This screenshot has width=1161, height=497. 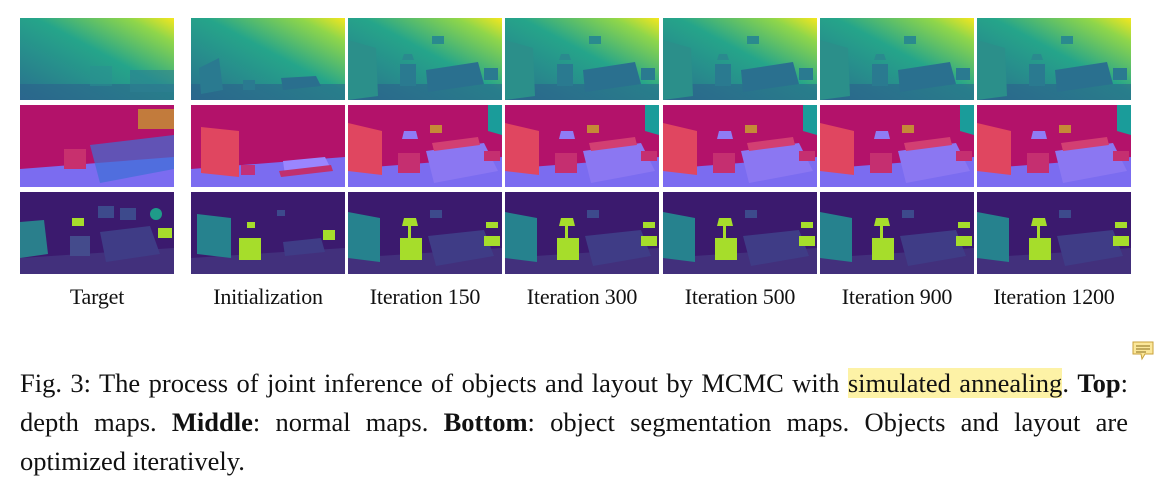 I want to click on caption-top-label: Top, so click(x=1099, y=383).